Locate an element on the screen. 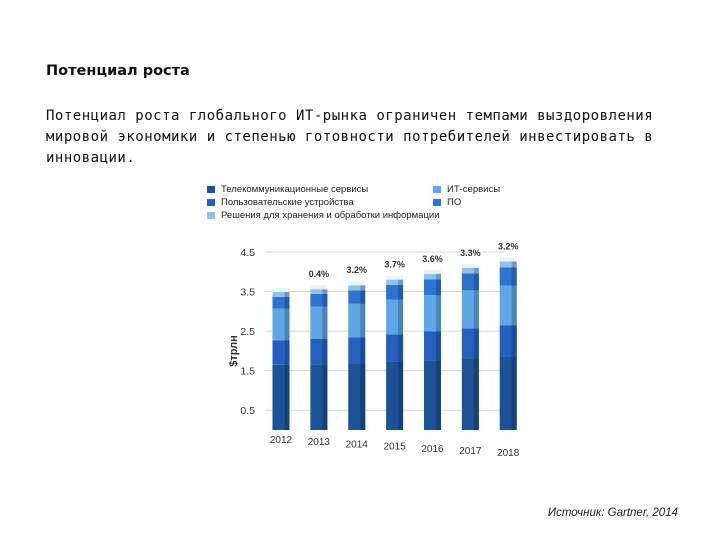 This screenshot has width=720, height=540. legend-label: Пользовательские устройства is located at coordinates (287, 202).